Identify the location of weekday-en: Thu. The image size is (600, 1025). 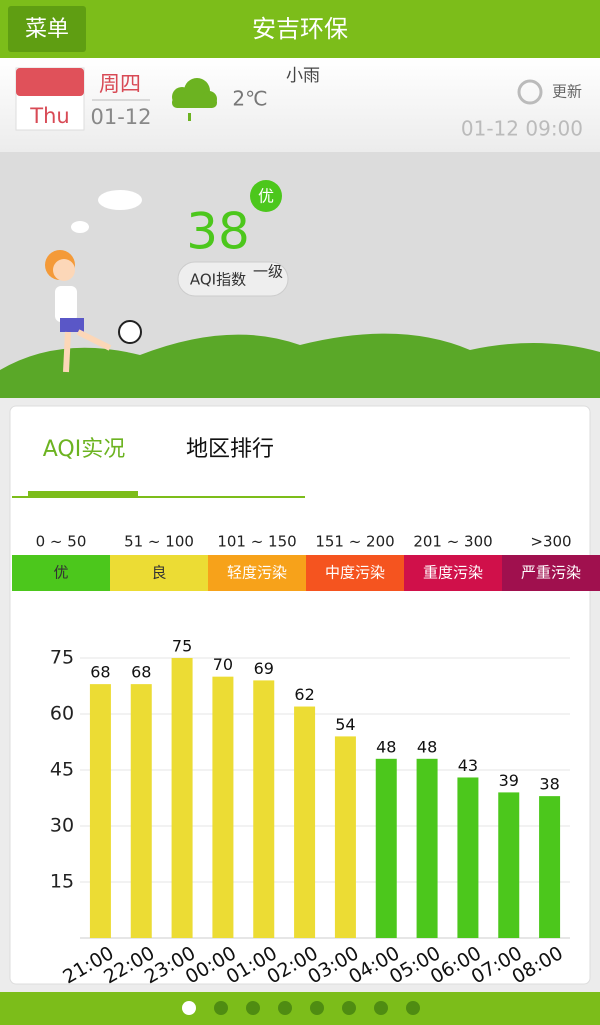
(49, 116).